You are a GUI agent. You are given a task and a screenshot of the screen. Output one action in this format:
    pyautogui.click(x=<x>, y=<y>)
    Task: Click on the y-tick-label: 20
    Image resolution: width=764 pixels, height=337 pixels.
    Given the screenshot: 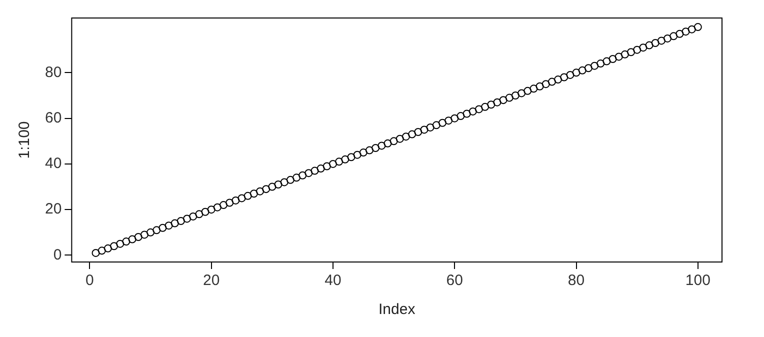 What is the action you would take?
    pyautogui.click(x=53, y=209)
    